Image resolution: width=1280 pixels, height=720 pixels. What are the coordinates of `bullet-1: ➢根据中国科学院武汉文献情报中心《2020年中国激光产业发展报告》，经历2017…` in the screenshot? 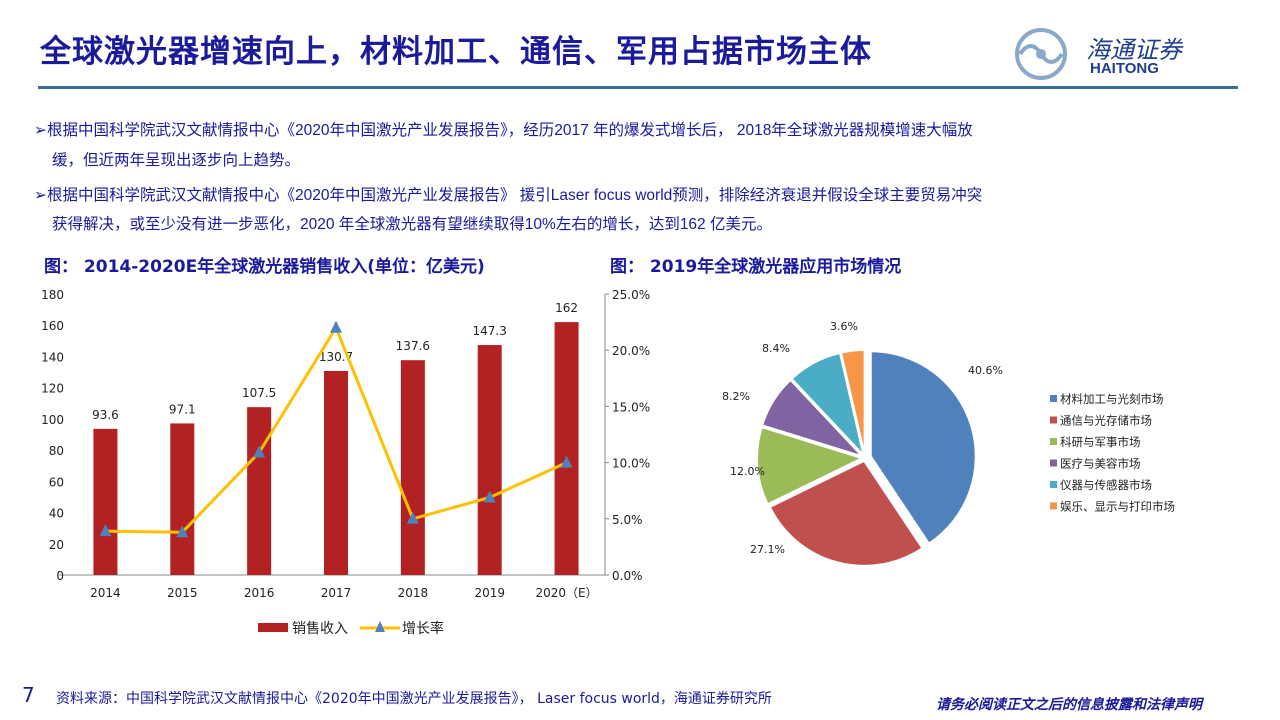 It's located at (503, 130).